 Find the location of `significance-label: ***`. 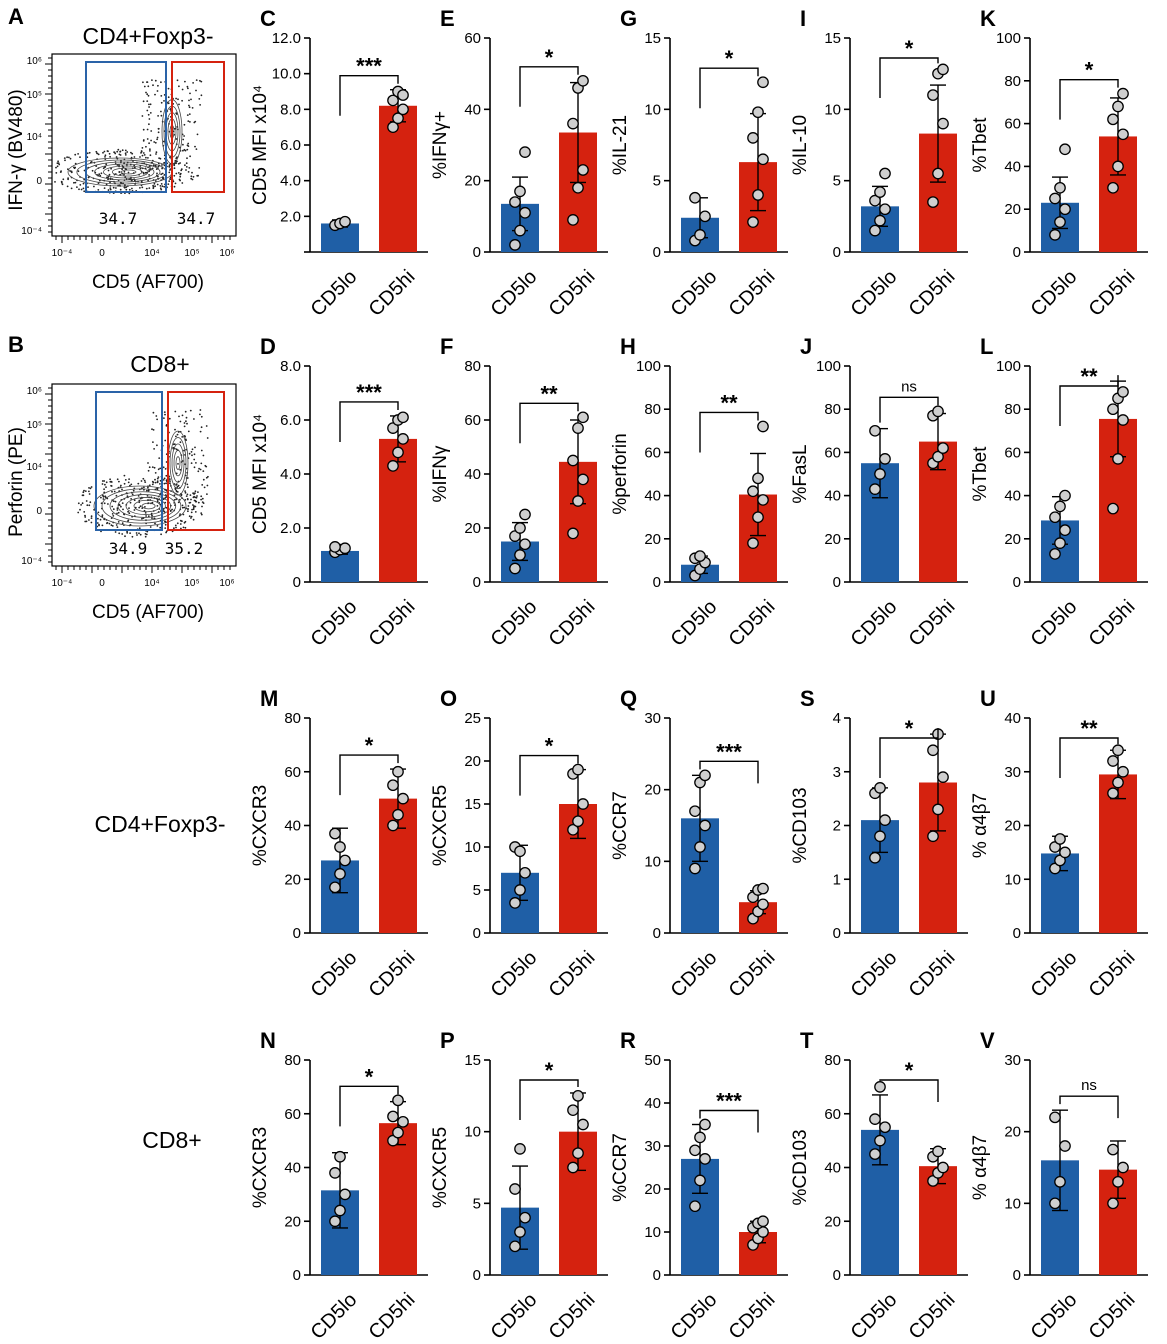

significance-label: *** is located at coordinates (729, 751).